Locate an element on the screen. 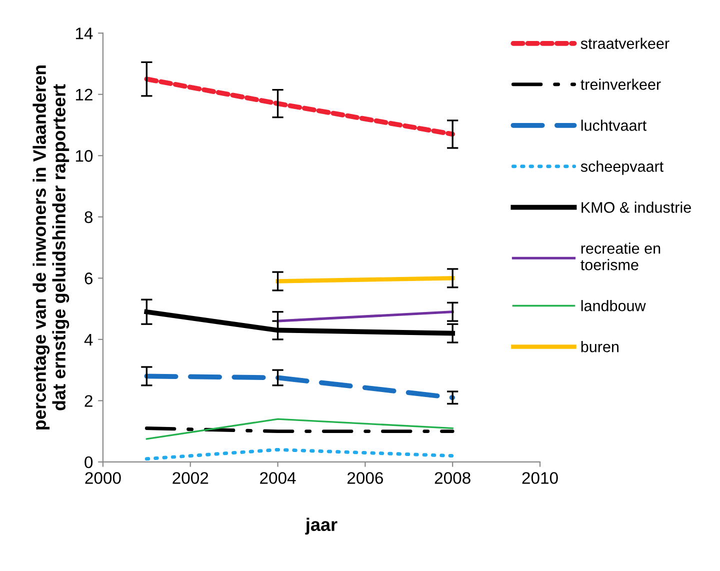 The image size is (720, 571). legend-label: recreatie en toerisme is located at coordinates (620, 256).